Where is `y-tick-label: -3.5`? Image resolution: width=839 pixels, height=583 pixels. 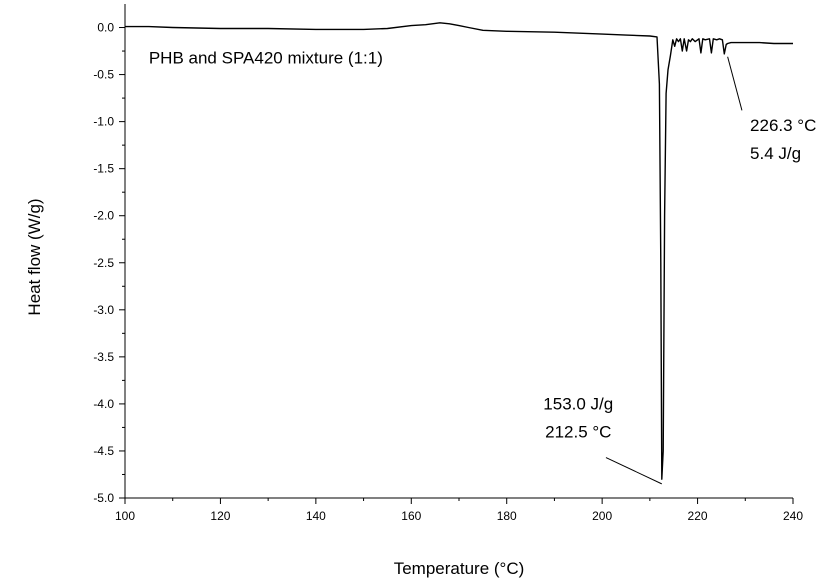 y-tick-label: -3.5 is located at coordinates (103, 357).